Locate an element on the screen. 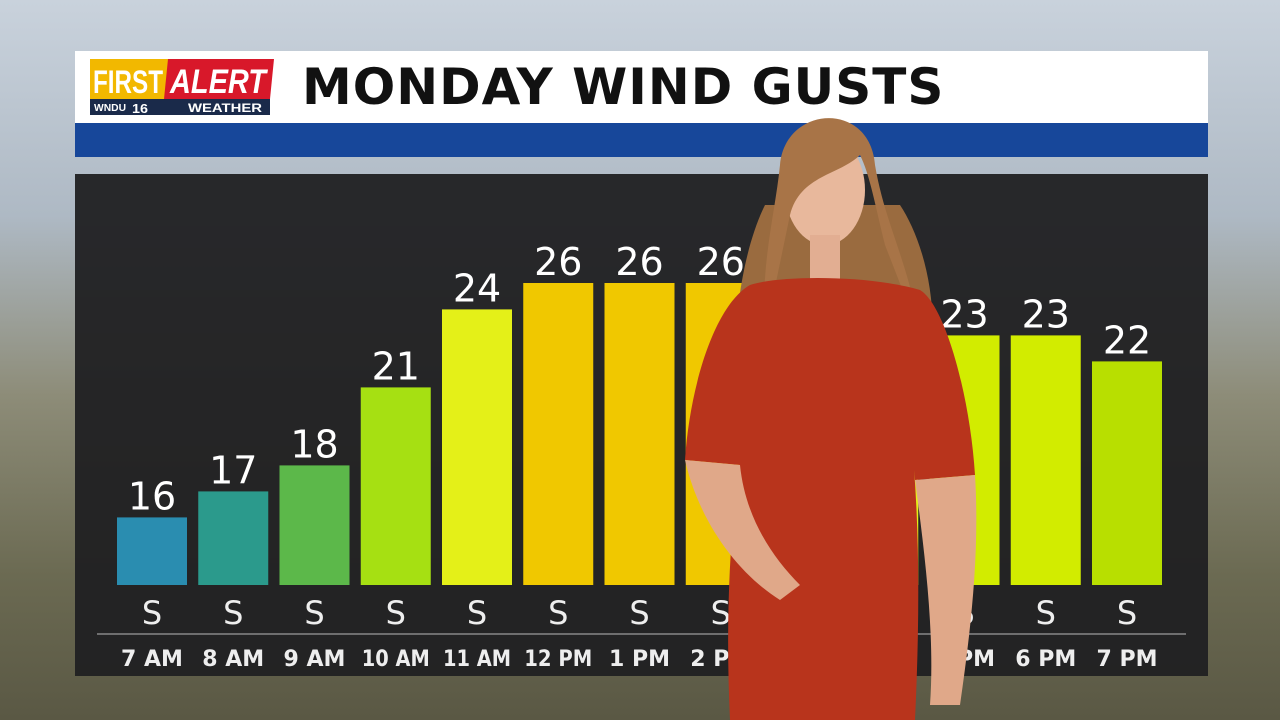 This screenshot has height=720, width=1280. svg-text: ALERT is located at coordinates (219, 82).